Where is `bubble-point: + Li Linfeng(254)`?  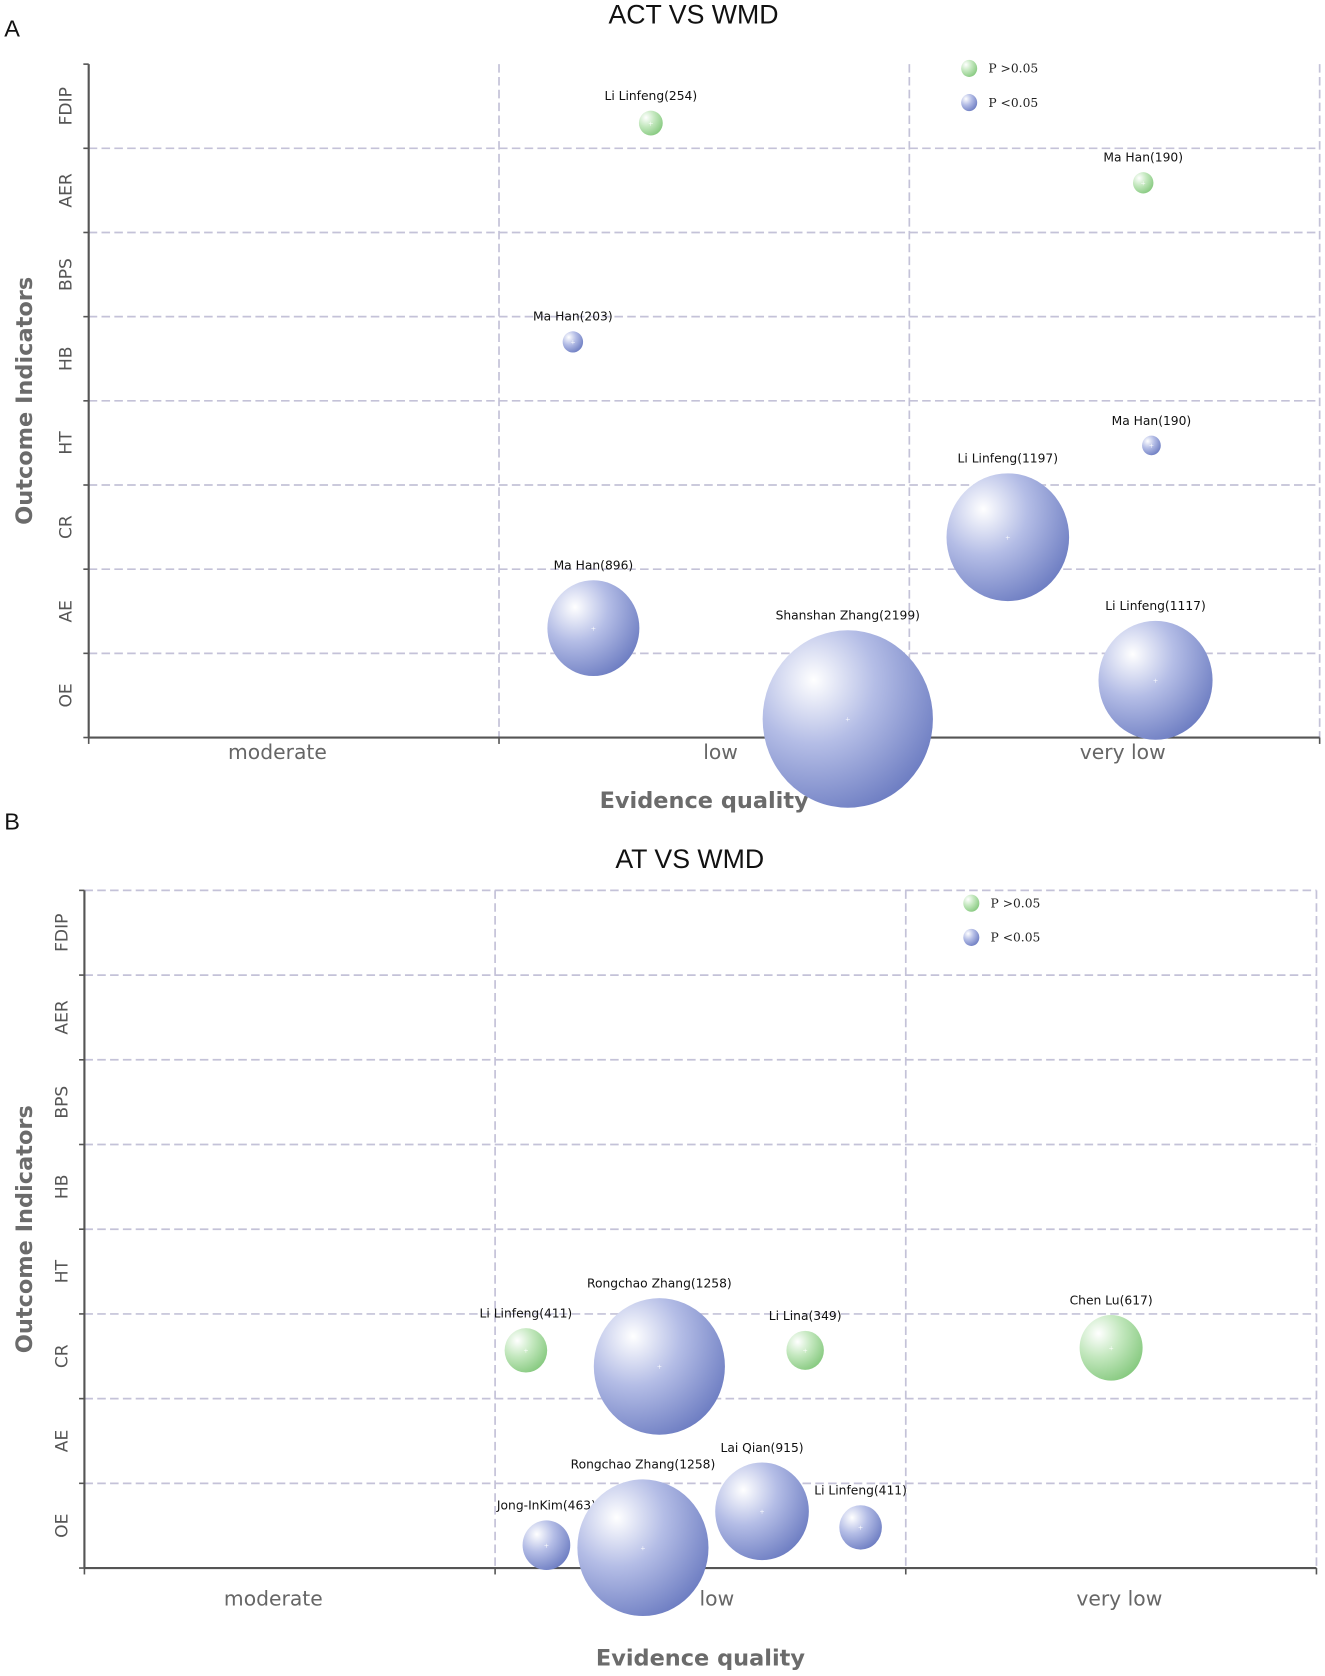
bubble-point: + Li Linfeng(254) is located at coordinates (650, 112).